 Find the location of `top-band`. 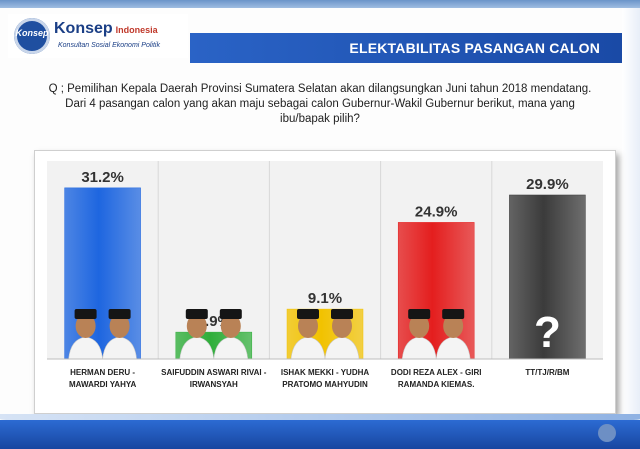

top-band is located at coordinates (320, 4).